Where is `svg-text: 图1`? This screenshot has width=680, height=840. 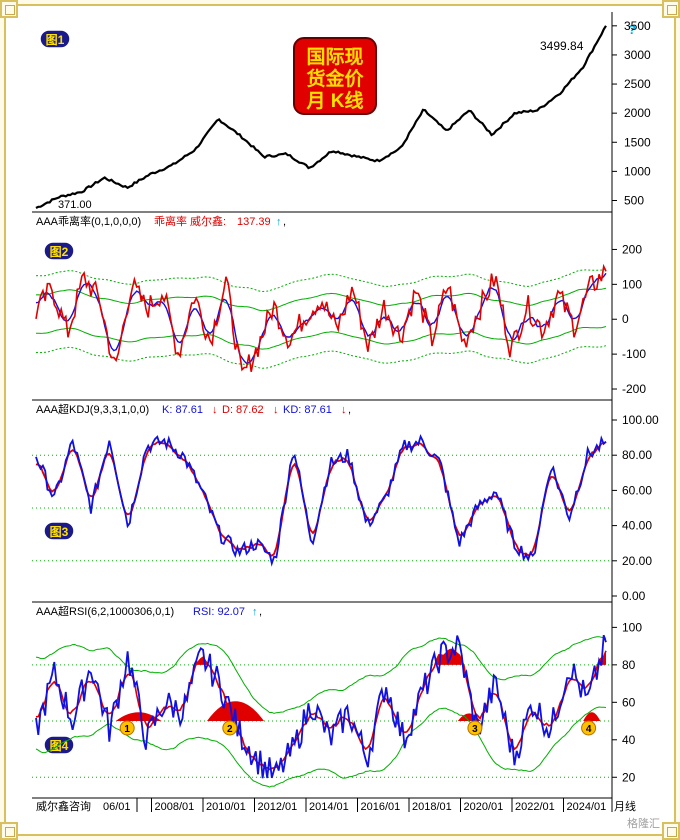 svg-text: 图1 is located at coordinates (55, 40).